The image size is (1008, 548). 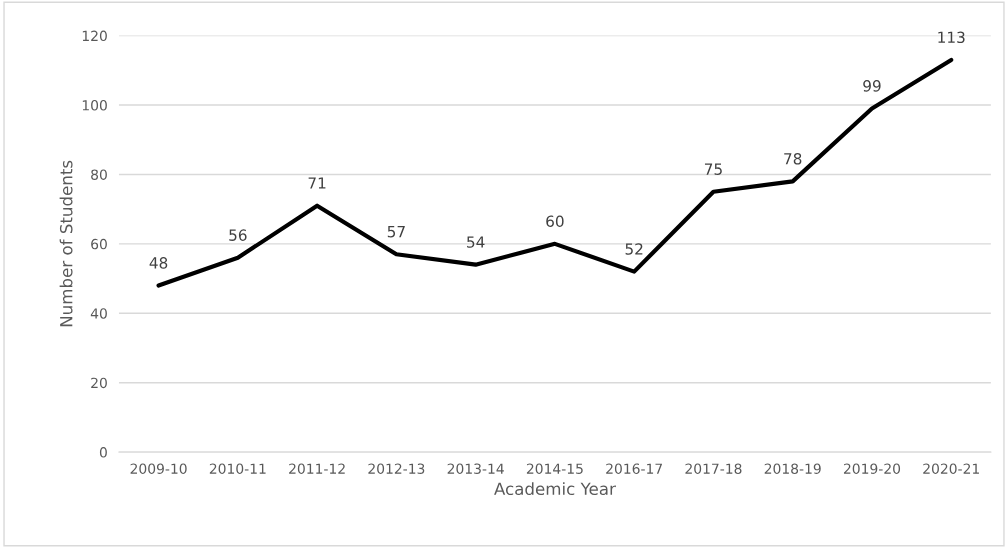 What do you see at coordinates (476, 242) in the screenshot?
I see `data-label: 54` at bounding box center [476, 242].